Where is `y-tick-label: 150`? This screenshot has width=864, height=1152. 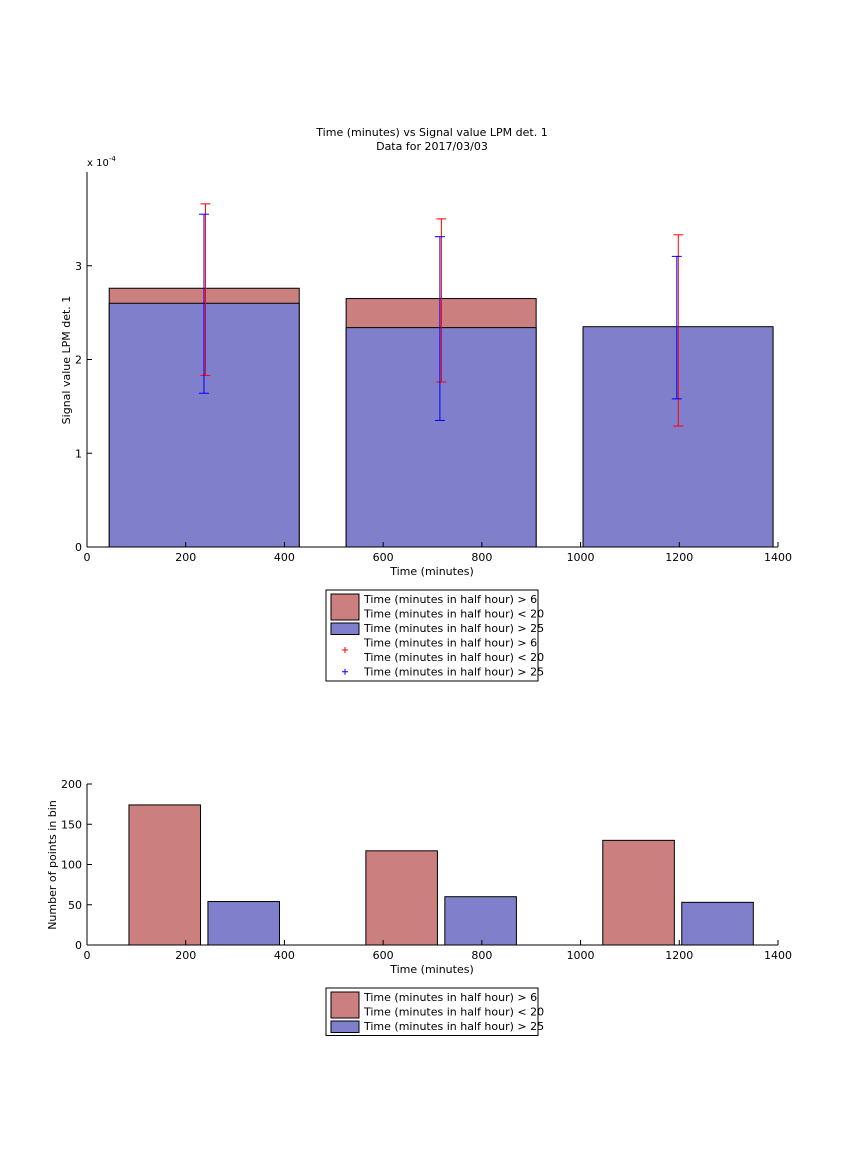 y-tick-label: 150 is located at coordinates (71, 824).